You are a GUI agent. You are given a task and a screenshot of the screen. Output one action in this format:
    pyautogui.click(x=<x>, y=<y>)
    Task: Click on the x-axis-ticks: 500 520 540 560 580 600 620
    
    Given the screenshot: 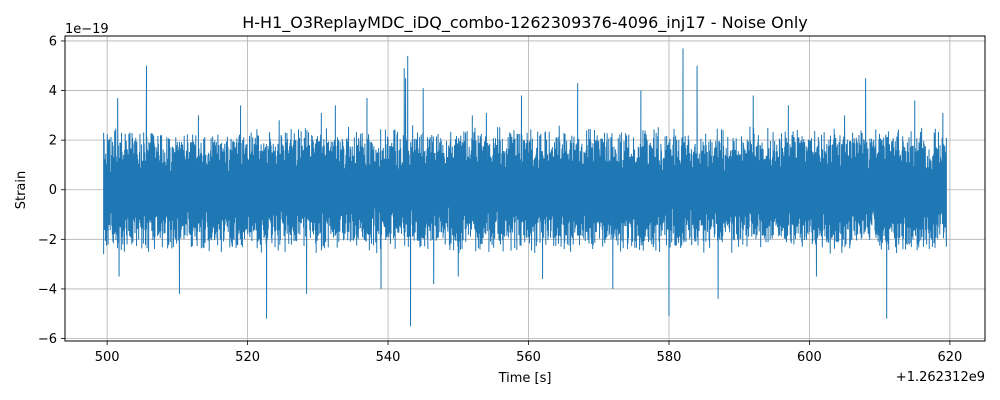 What is the action you would take?
    pyautogui.click(x=528, y=353)
    